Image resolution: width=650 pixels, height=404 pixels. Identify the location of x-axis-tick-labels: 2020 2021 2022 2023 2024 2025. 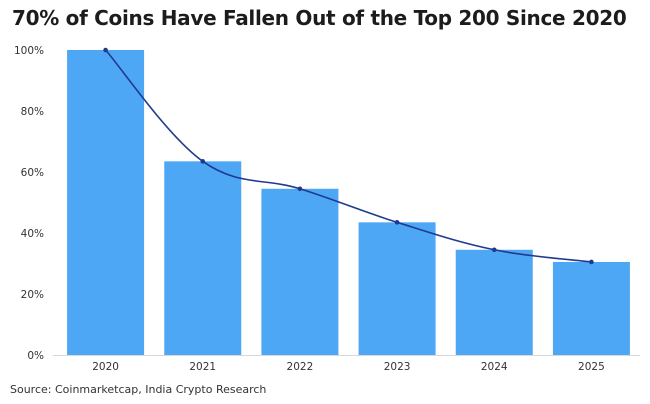
(348, 367).